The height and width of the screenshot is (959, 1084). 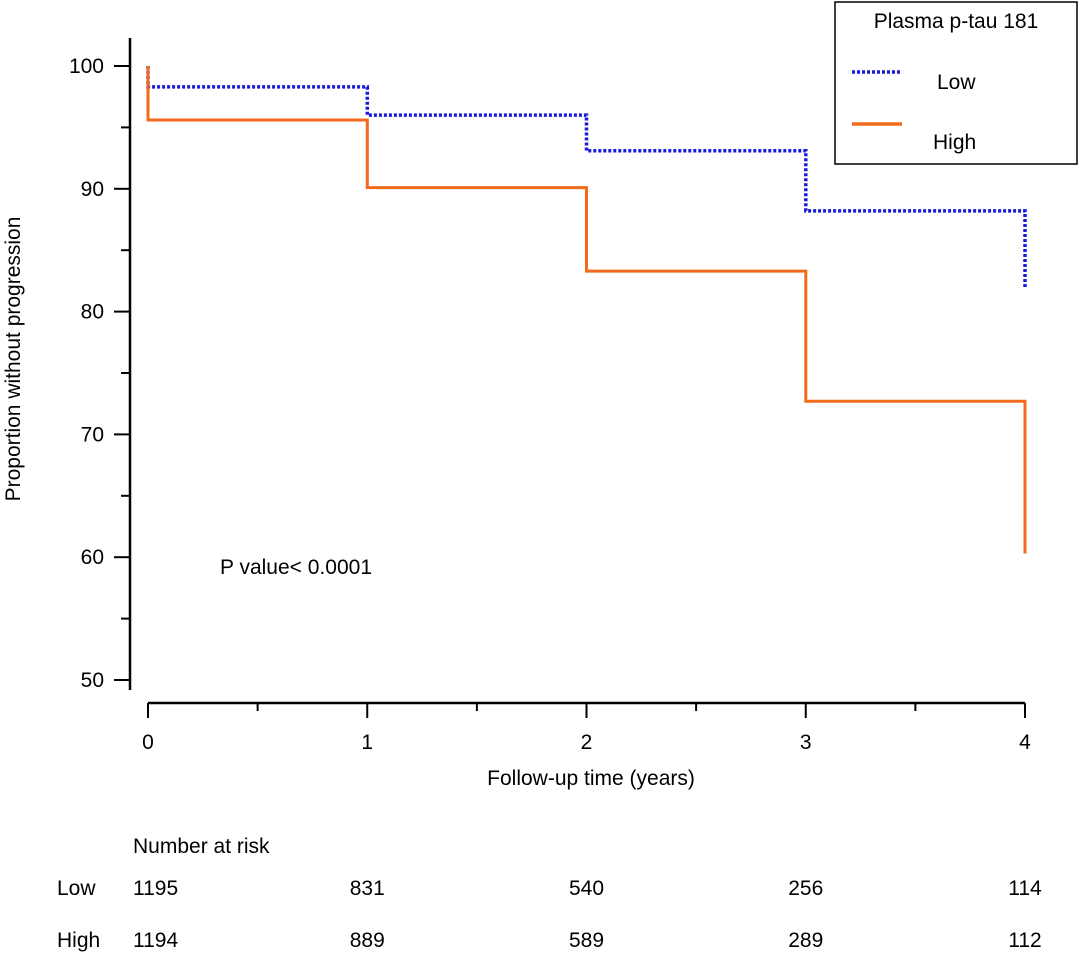 I want to click on risk-value-low: 1195, so click(x=155, y=888).